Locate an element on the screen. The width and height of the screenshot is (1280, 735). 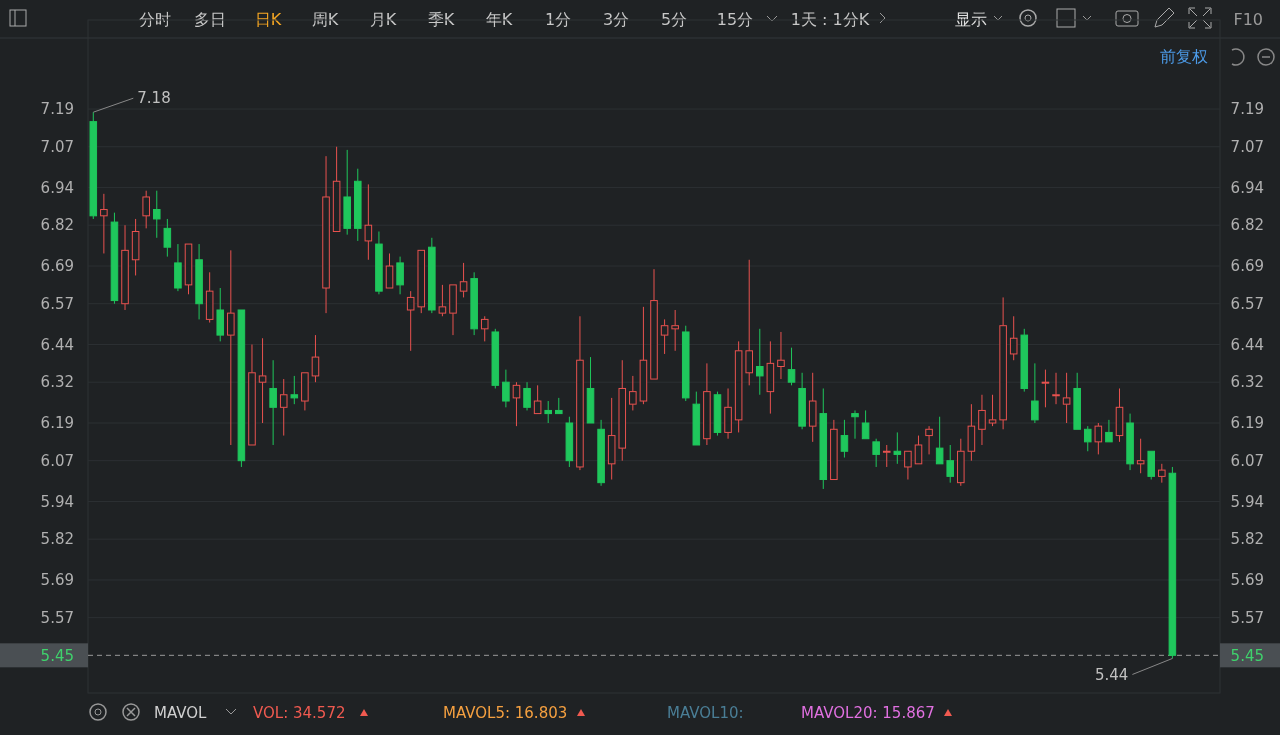
text: VOL: 34.572 is located at coordinates (299, 713).